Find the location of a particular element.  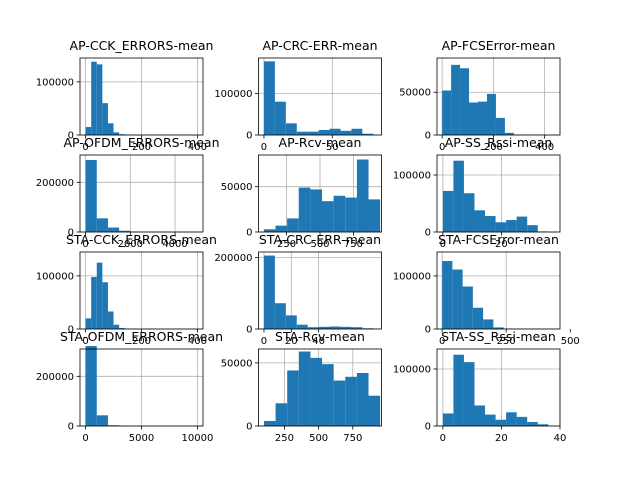

subplot-title: STA-OFDM_ERRORS-mean is located at coordinates (141, 336).